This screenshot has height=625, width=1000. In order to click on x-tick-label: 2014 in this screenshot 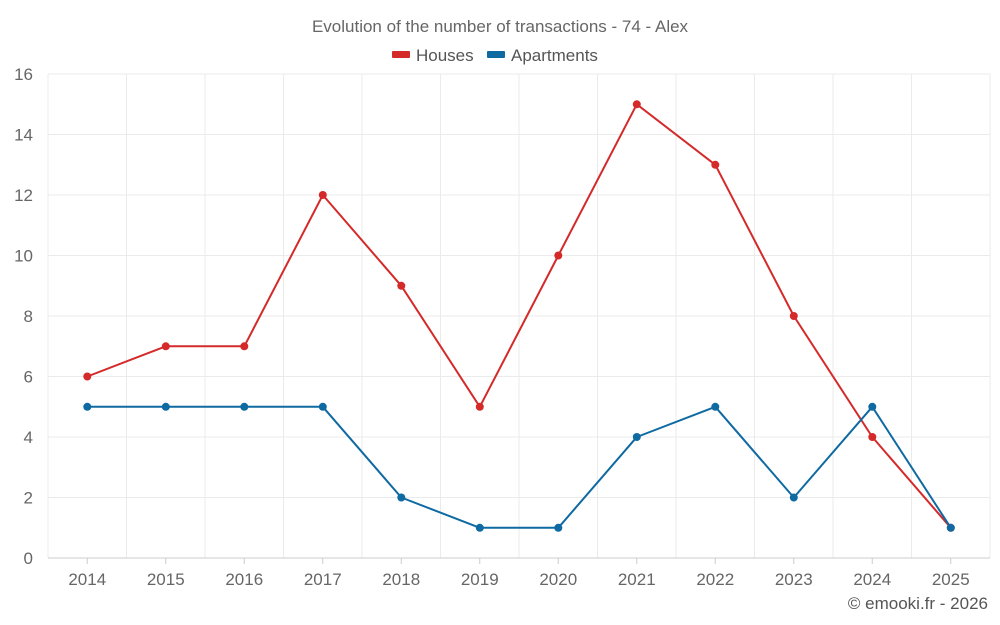, I will do `click(87, 579)`.